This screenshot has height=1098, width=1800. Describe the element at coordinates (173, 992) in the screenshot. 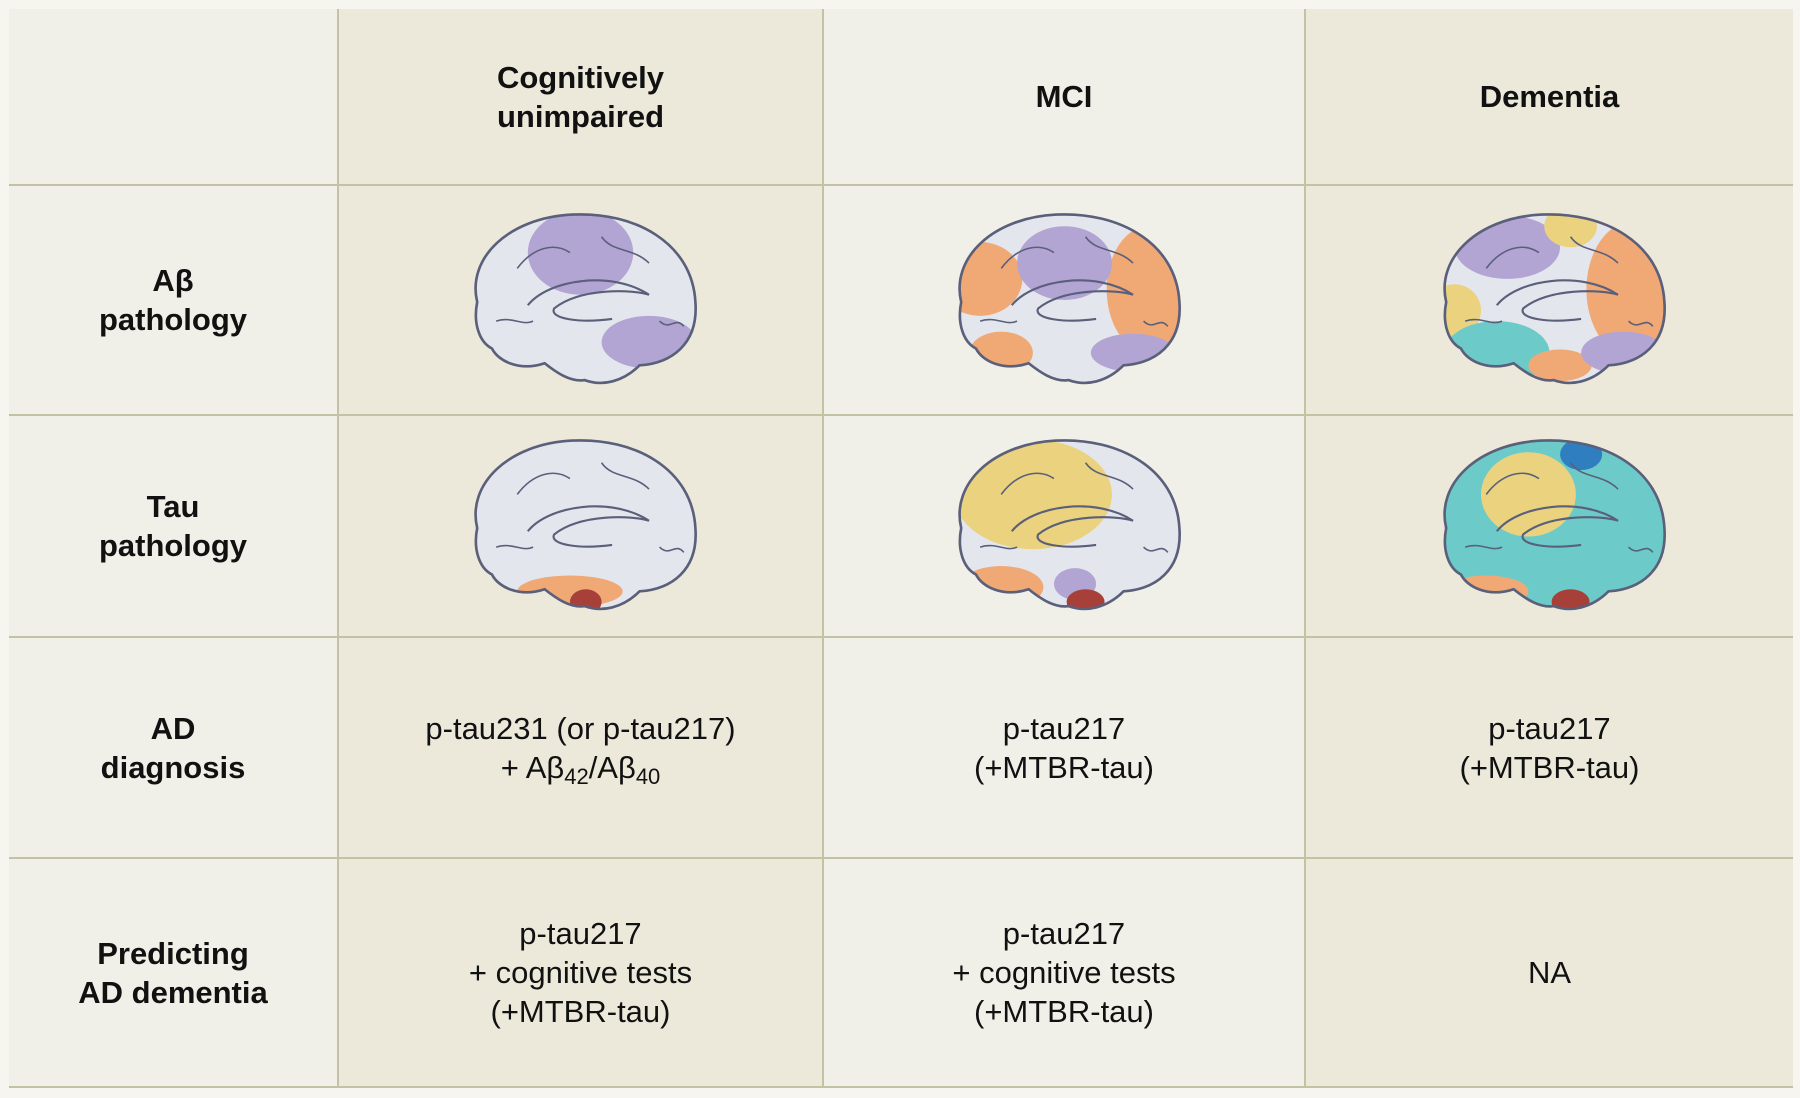

I see `text-line: AD dementia` at that location.